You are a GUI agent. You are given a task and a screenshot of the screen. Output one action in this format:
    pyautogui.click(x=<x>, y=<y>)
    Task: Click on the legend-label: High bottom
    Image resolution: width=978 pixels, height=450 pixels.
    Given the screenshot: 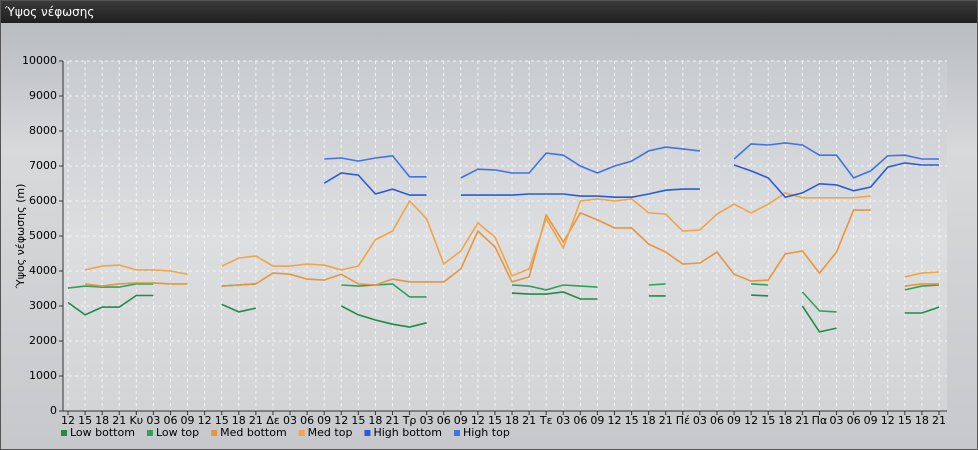 What is the action you would take?
    pyautogui.click(x=407, y=432)
    